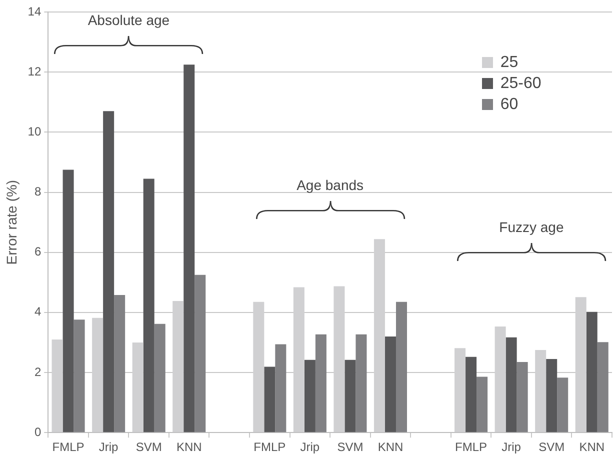 The image size is (616, 458). Describe the element at coordinates (531, 227) in the screenshot. I see `annotation: Fuzzy age` at that location.